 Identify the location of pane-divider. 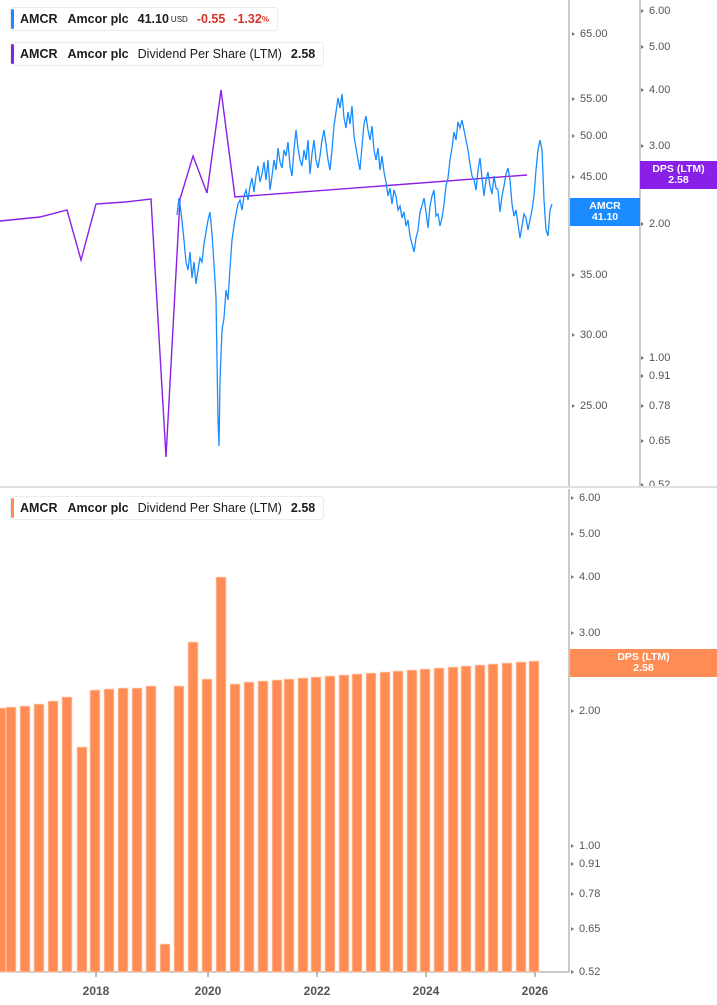
(358, 487).